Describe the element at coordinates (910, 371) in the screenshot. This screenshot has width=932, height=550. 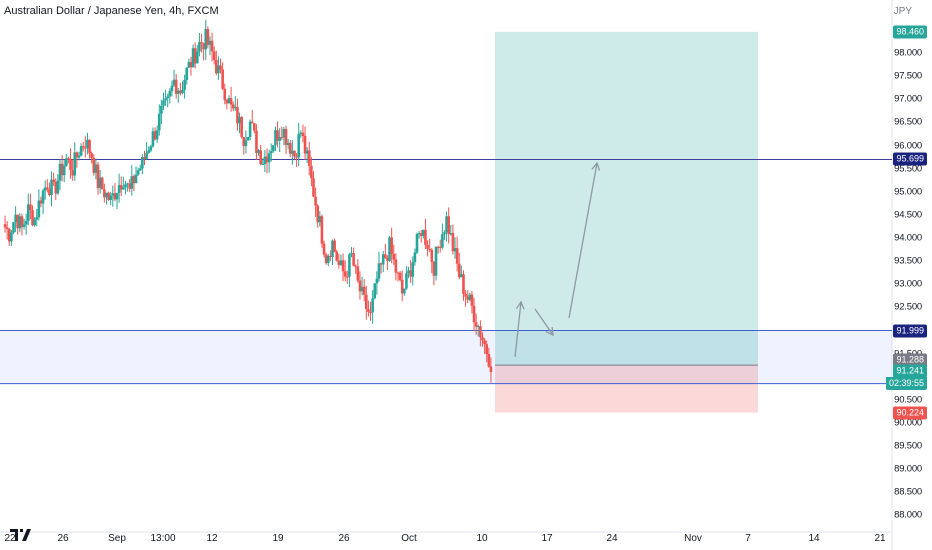
I see `price-tag: 91.241` at that location.